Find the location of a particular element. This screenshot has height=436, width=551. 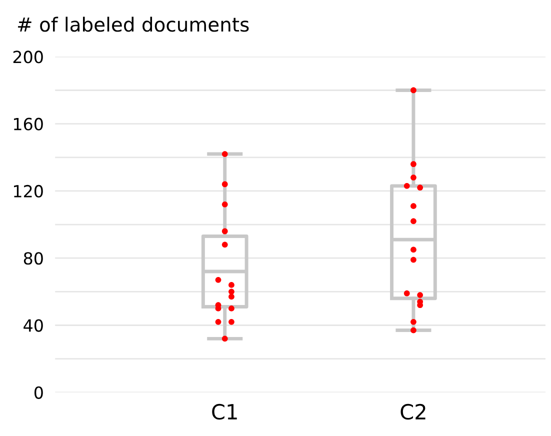

y-tick-label: 80 is located at coordinates (33, 258).